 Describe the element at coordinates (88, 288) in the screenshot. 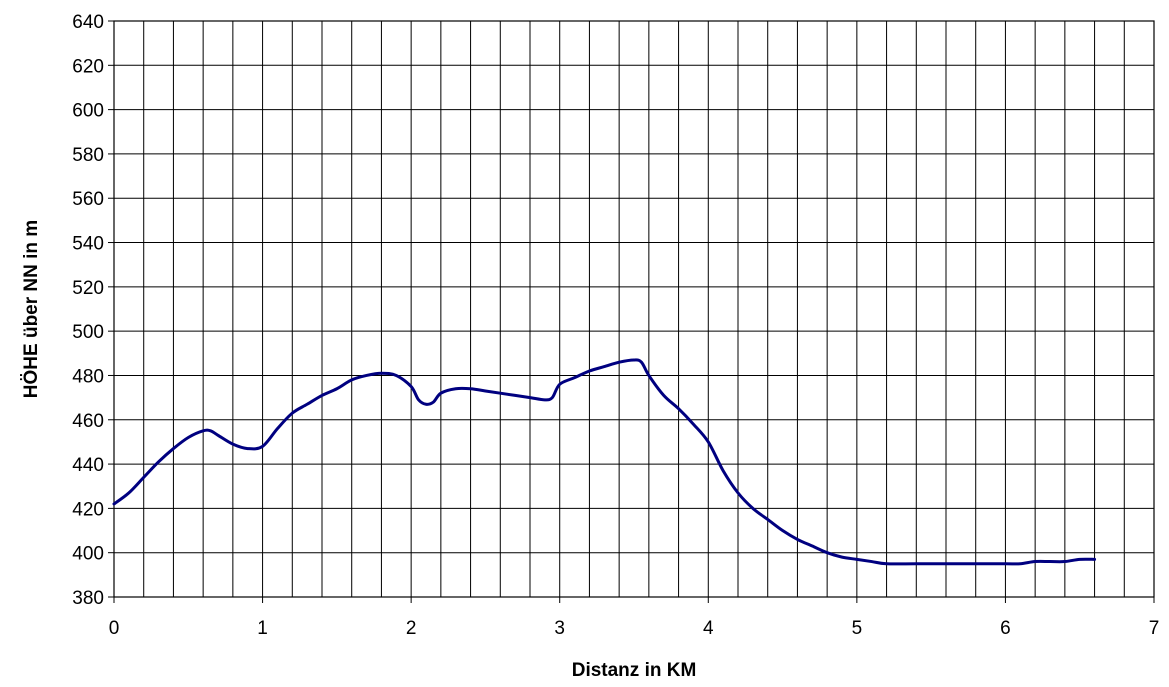

I see `y-tick-label: 520` at that location.